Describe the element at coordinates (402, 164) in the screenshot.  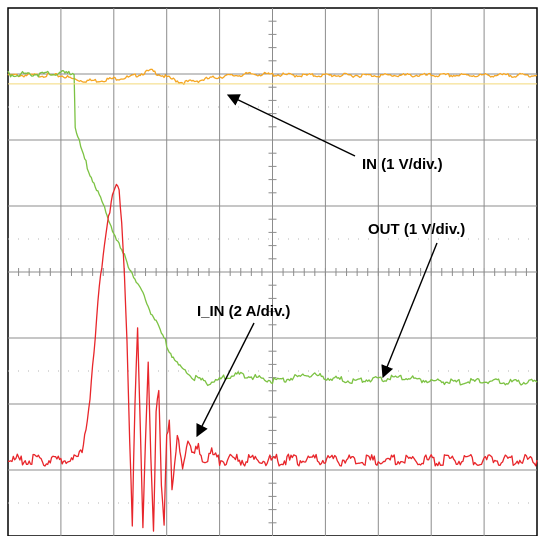
I see `in-trace-label: IN (1 V/div.)` at that location.